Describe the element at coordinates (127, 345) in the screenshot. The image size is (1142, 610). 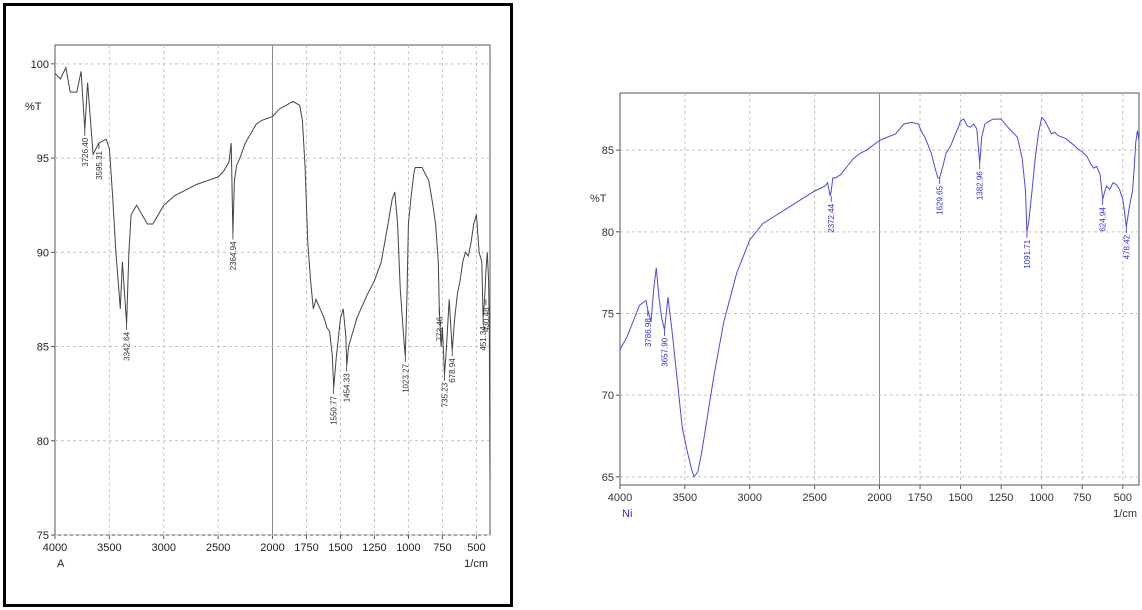
I see `peak-label: 3342.64` at that location.